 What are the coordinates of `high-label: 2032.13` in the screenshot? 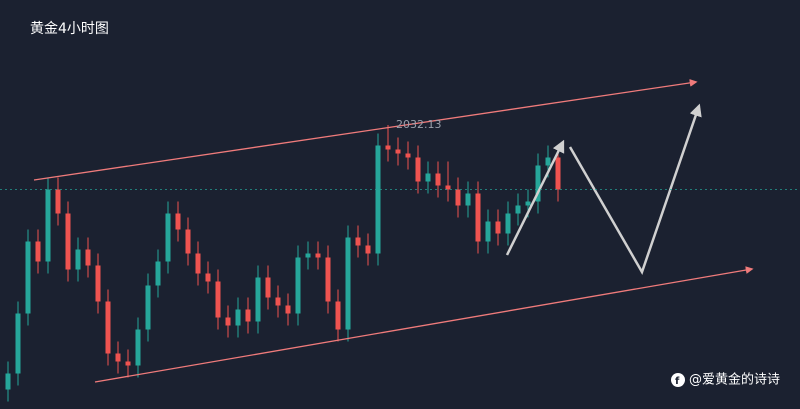 It's located at (419, 124).